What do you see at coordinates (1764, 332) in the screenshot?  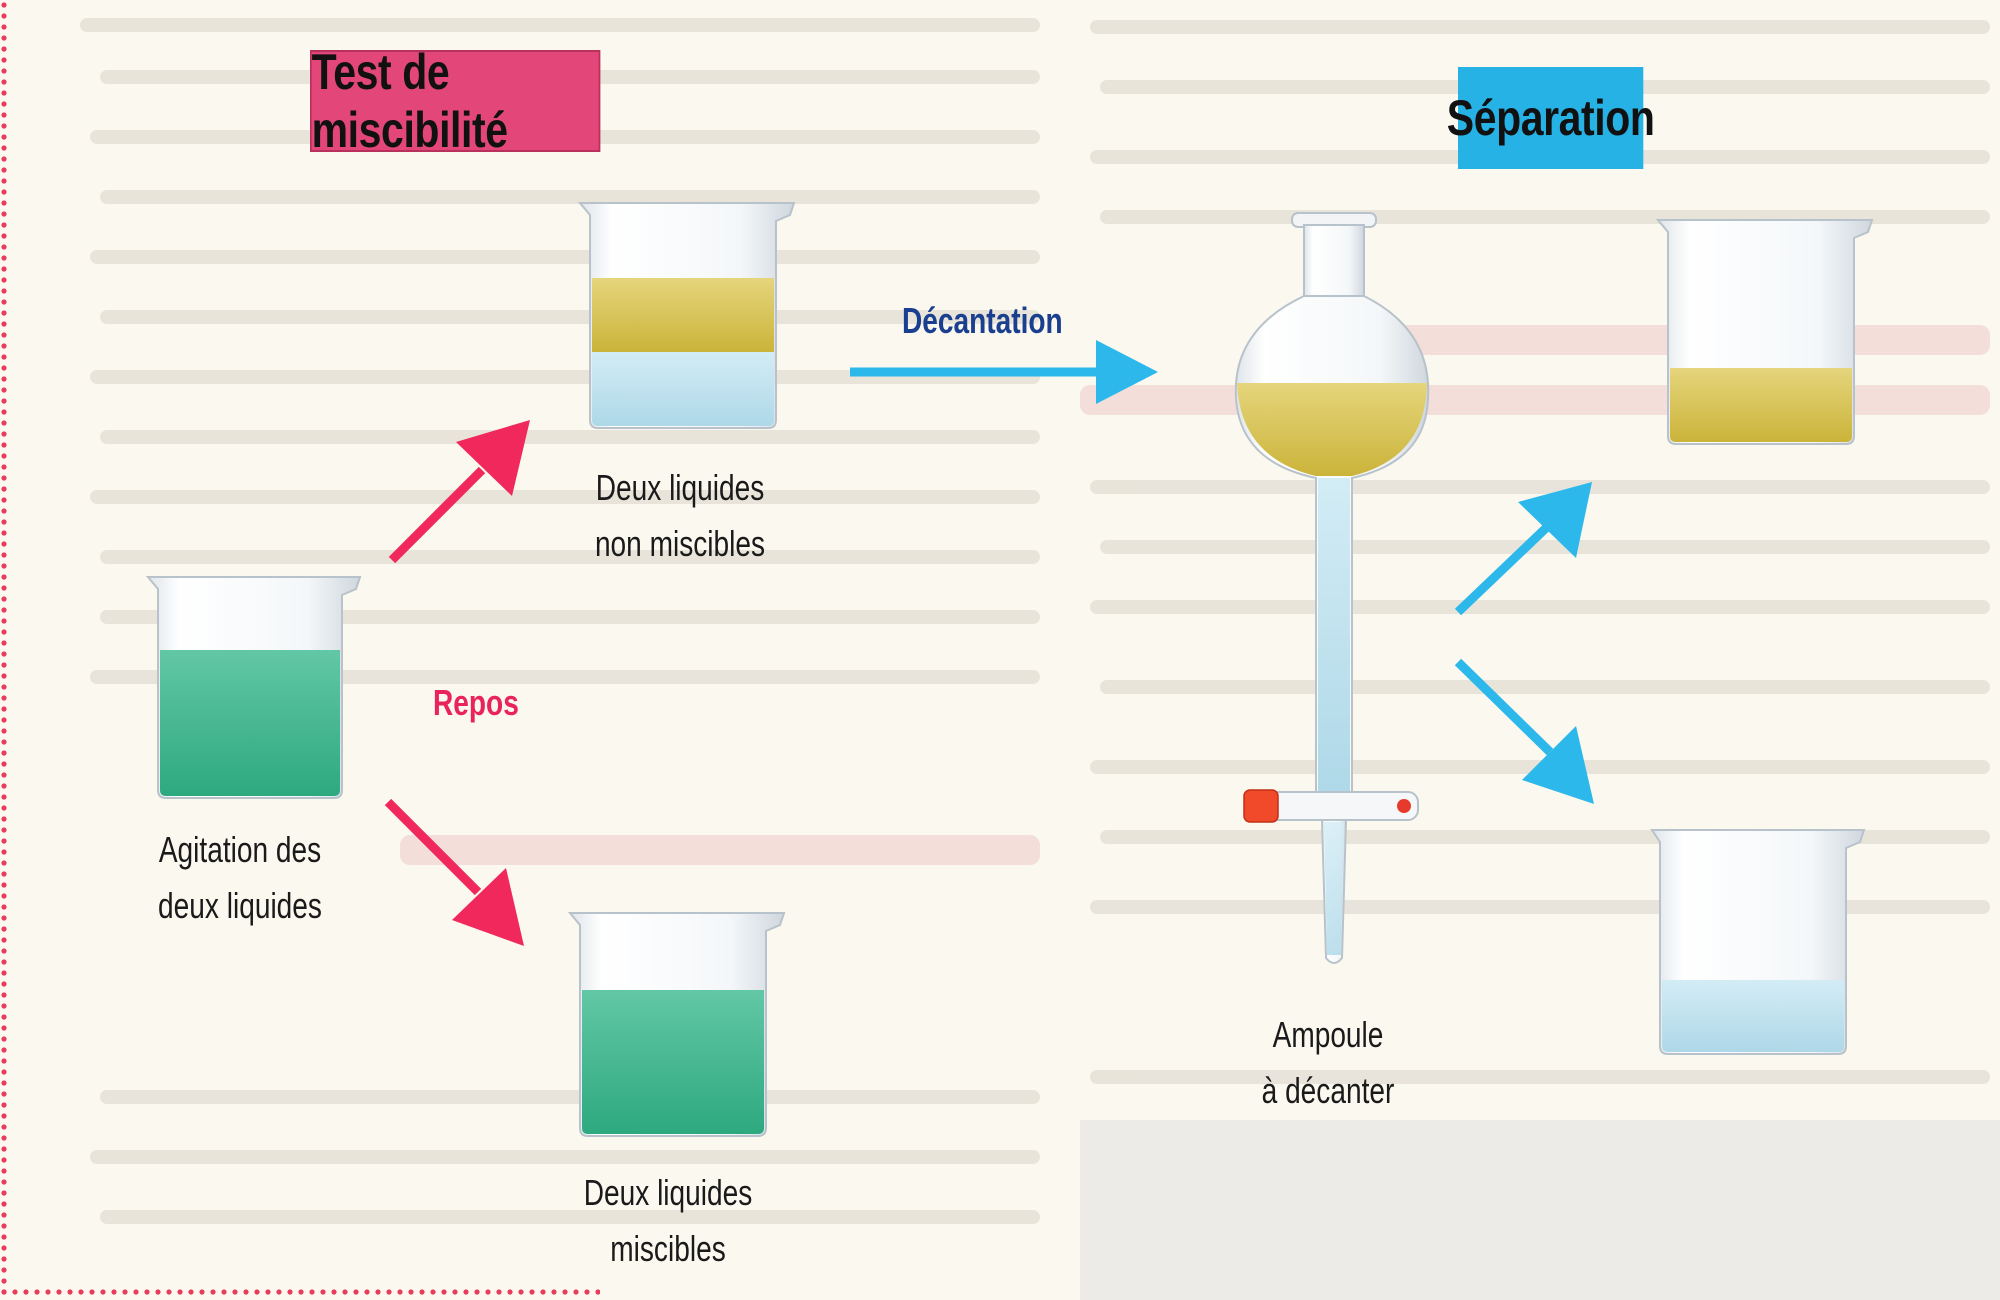 I see `beaker-separated-yellow` at bounding box center [1764, 332].